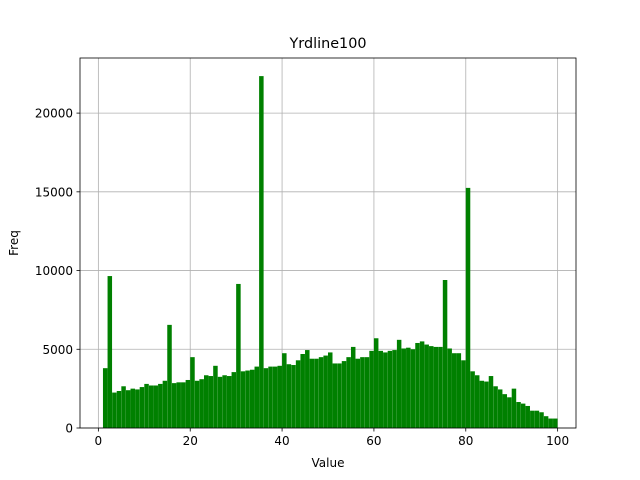  Describe the element at coordinates (69, 429) in the screenshot. I see `y-tick-label: 0` at that location.